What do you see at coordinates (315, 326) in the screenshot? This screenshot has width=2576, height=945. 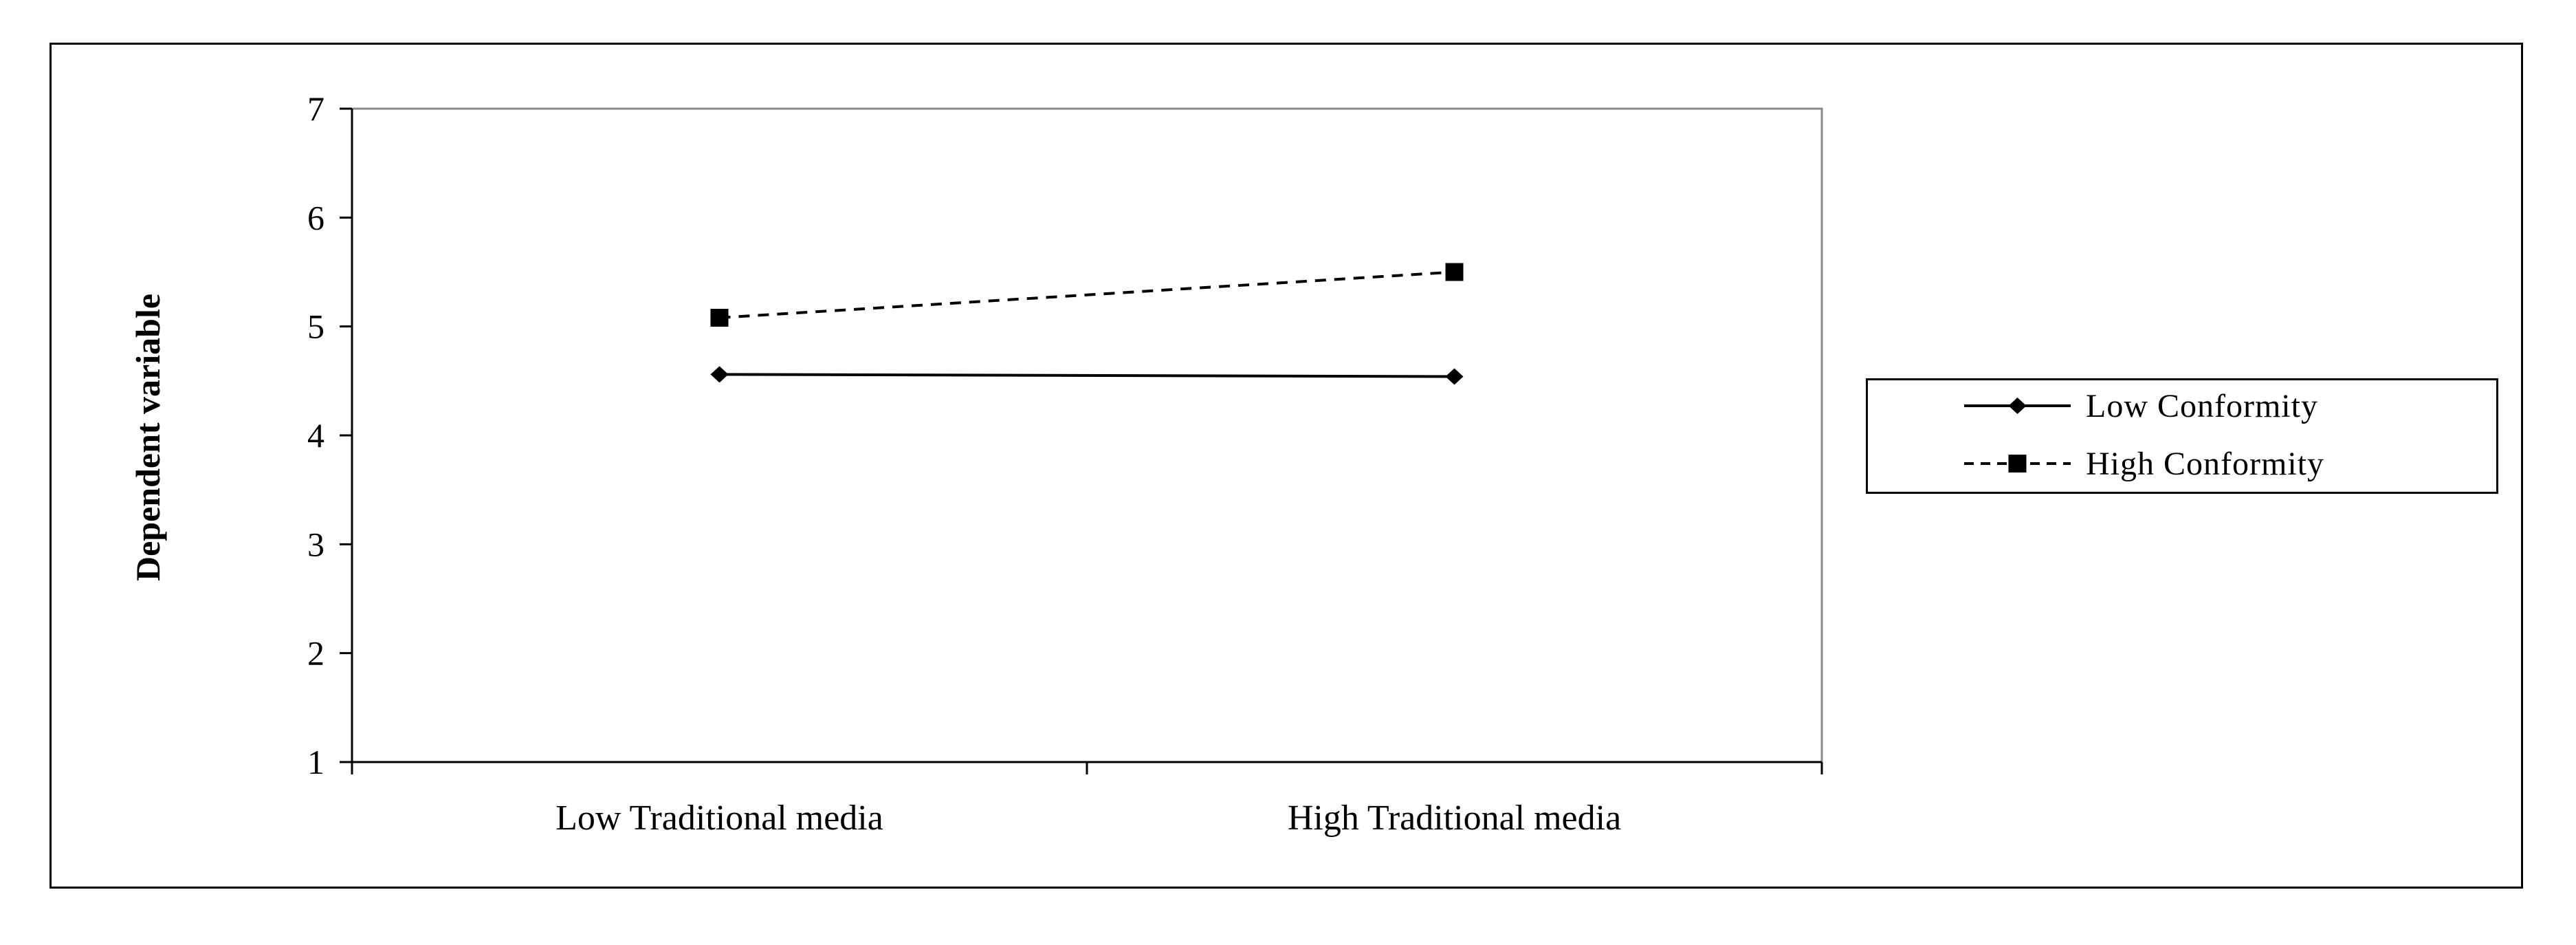 I see `y-tick-label: 5` at bounding box center [315, 326].